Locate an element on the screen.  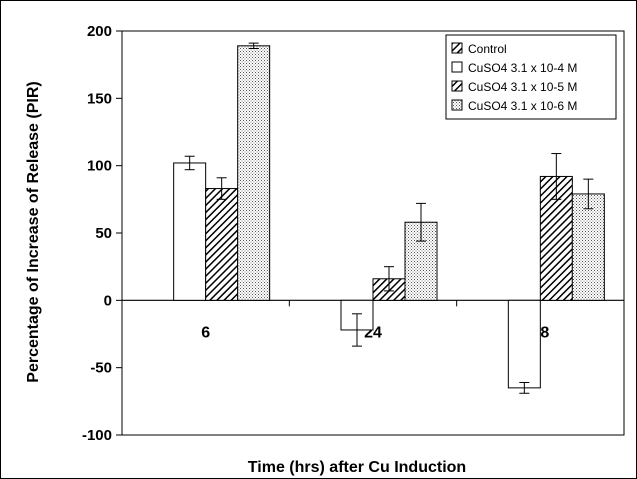
legend-label: CuSO4 3.1 x 10-4 M is located at coordinates (522, 68).